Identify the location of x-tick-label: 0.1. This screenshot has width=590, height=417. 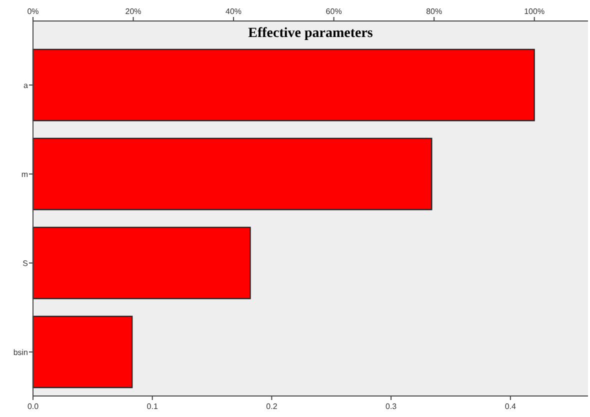
(152, 406).